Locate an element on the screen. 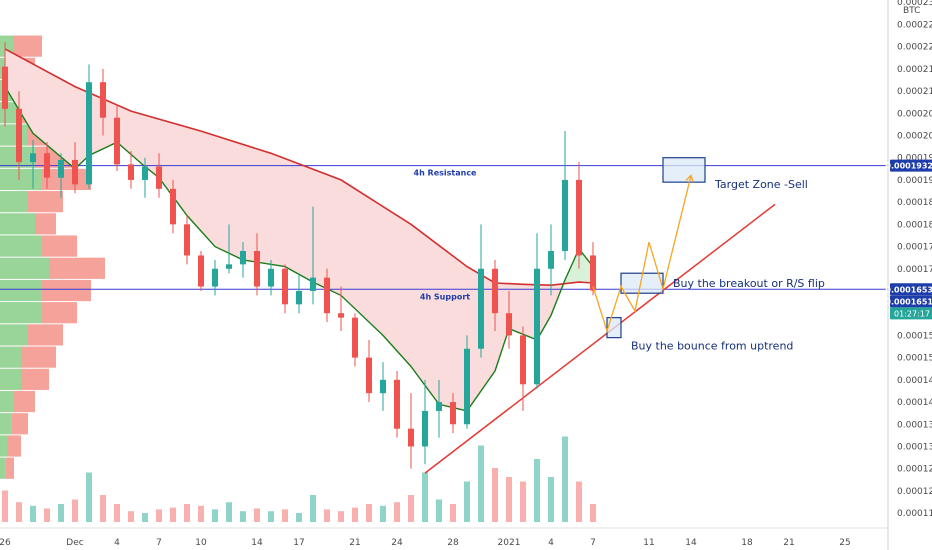 This screenshot has height=550, width=932. resistance-price-badge-bg is located at coordinates (911, 165).